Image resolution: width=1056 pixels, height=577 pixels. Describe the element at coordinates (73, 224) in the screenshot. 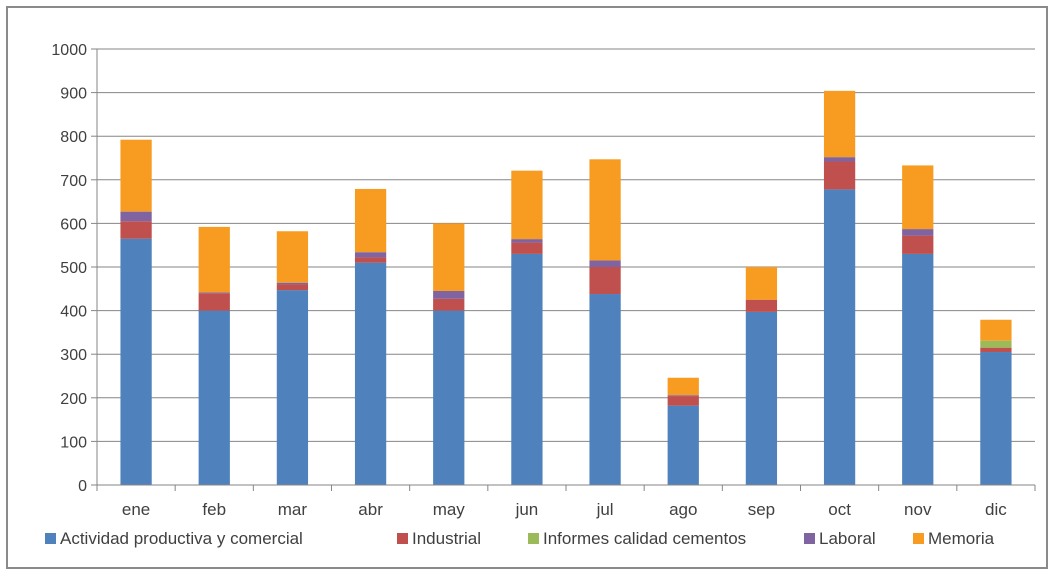

I see `y-tick-label: 600` at that location.